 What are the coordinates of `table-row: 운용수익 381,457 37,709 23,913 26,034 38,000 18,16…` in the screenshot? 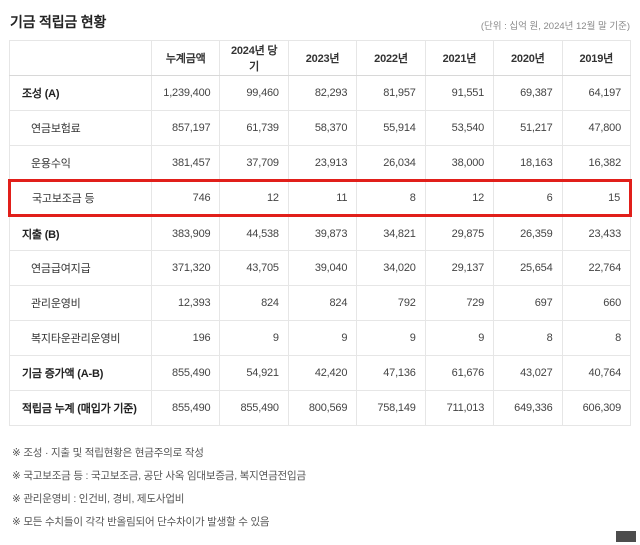 It's located at (320, 163).